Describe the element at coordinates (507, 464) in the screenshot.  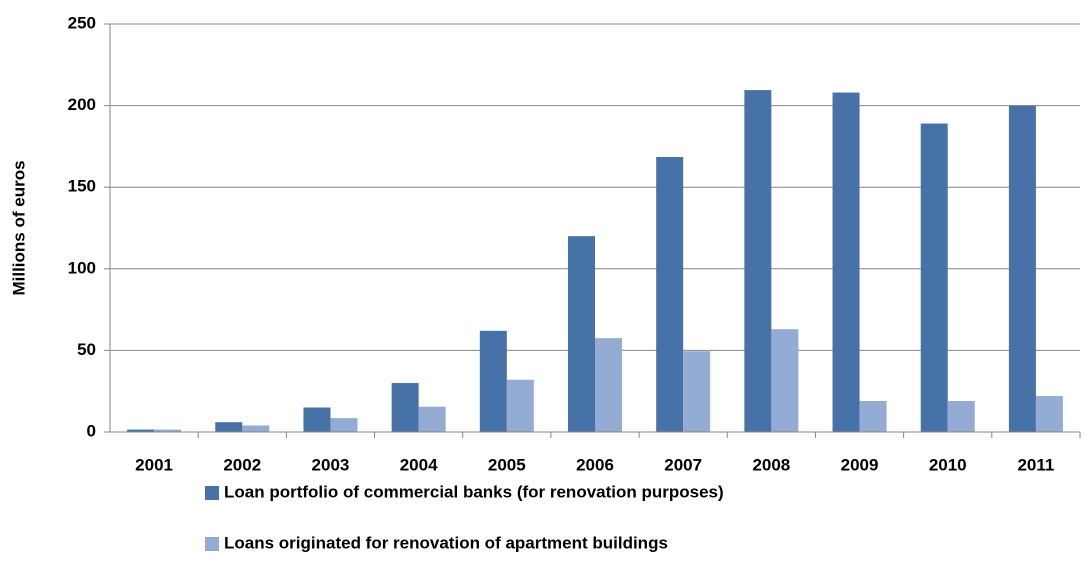
I see `x-tick-label: 2005` at that location.